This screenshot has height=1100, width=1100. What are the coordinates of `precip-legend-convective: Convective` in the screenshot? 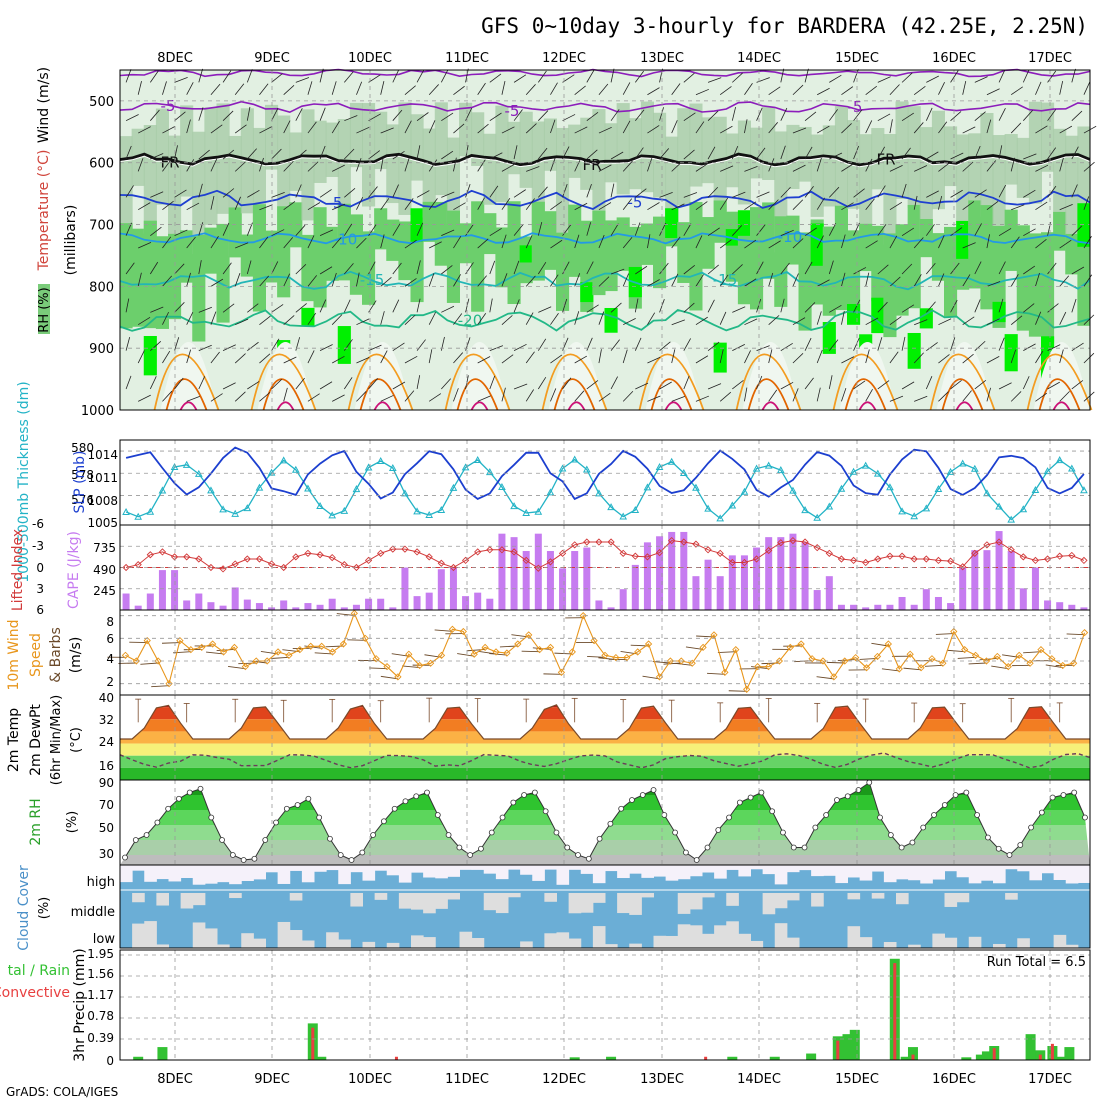 It's located at (35, 993).